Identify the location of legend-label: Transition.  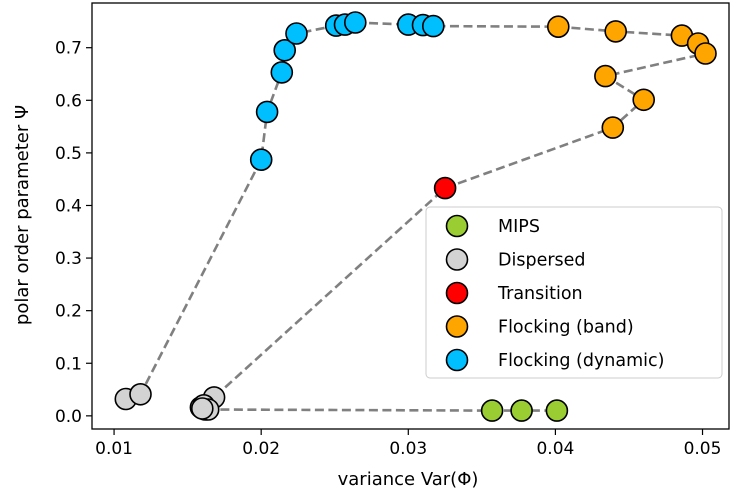
(540, 294).